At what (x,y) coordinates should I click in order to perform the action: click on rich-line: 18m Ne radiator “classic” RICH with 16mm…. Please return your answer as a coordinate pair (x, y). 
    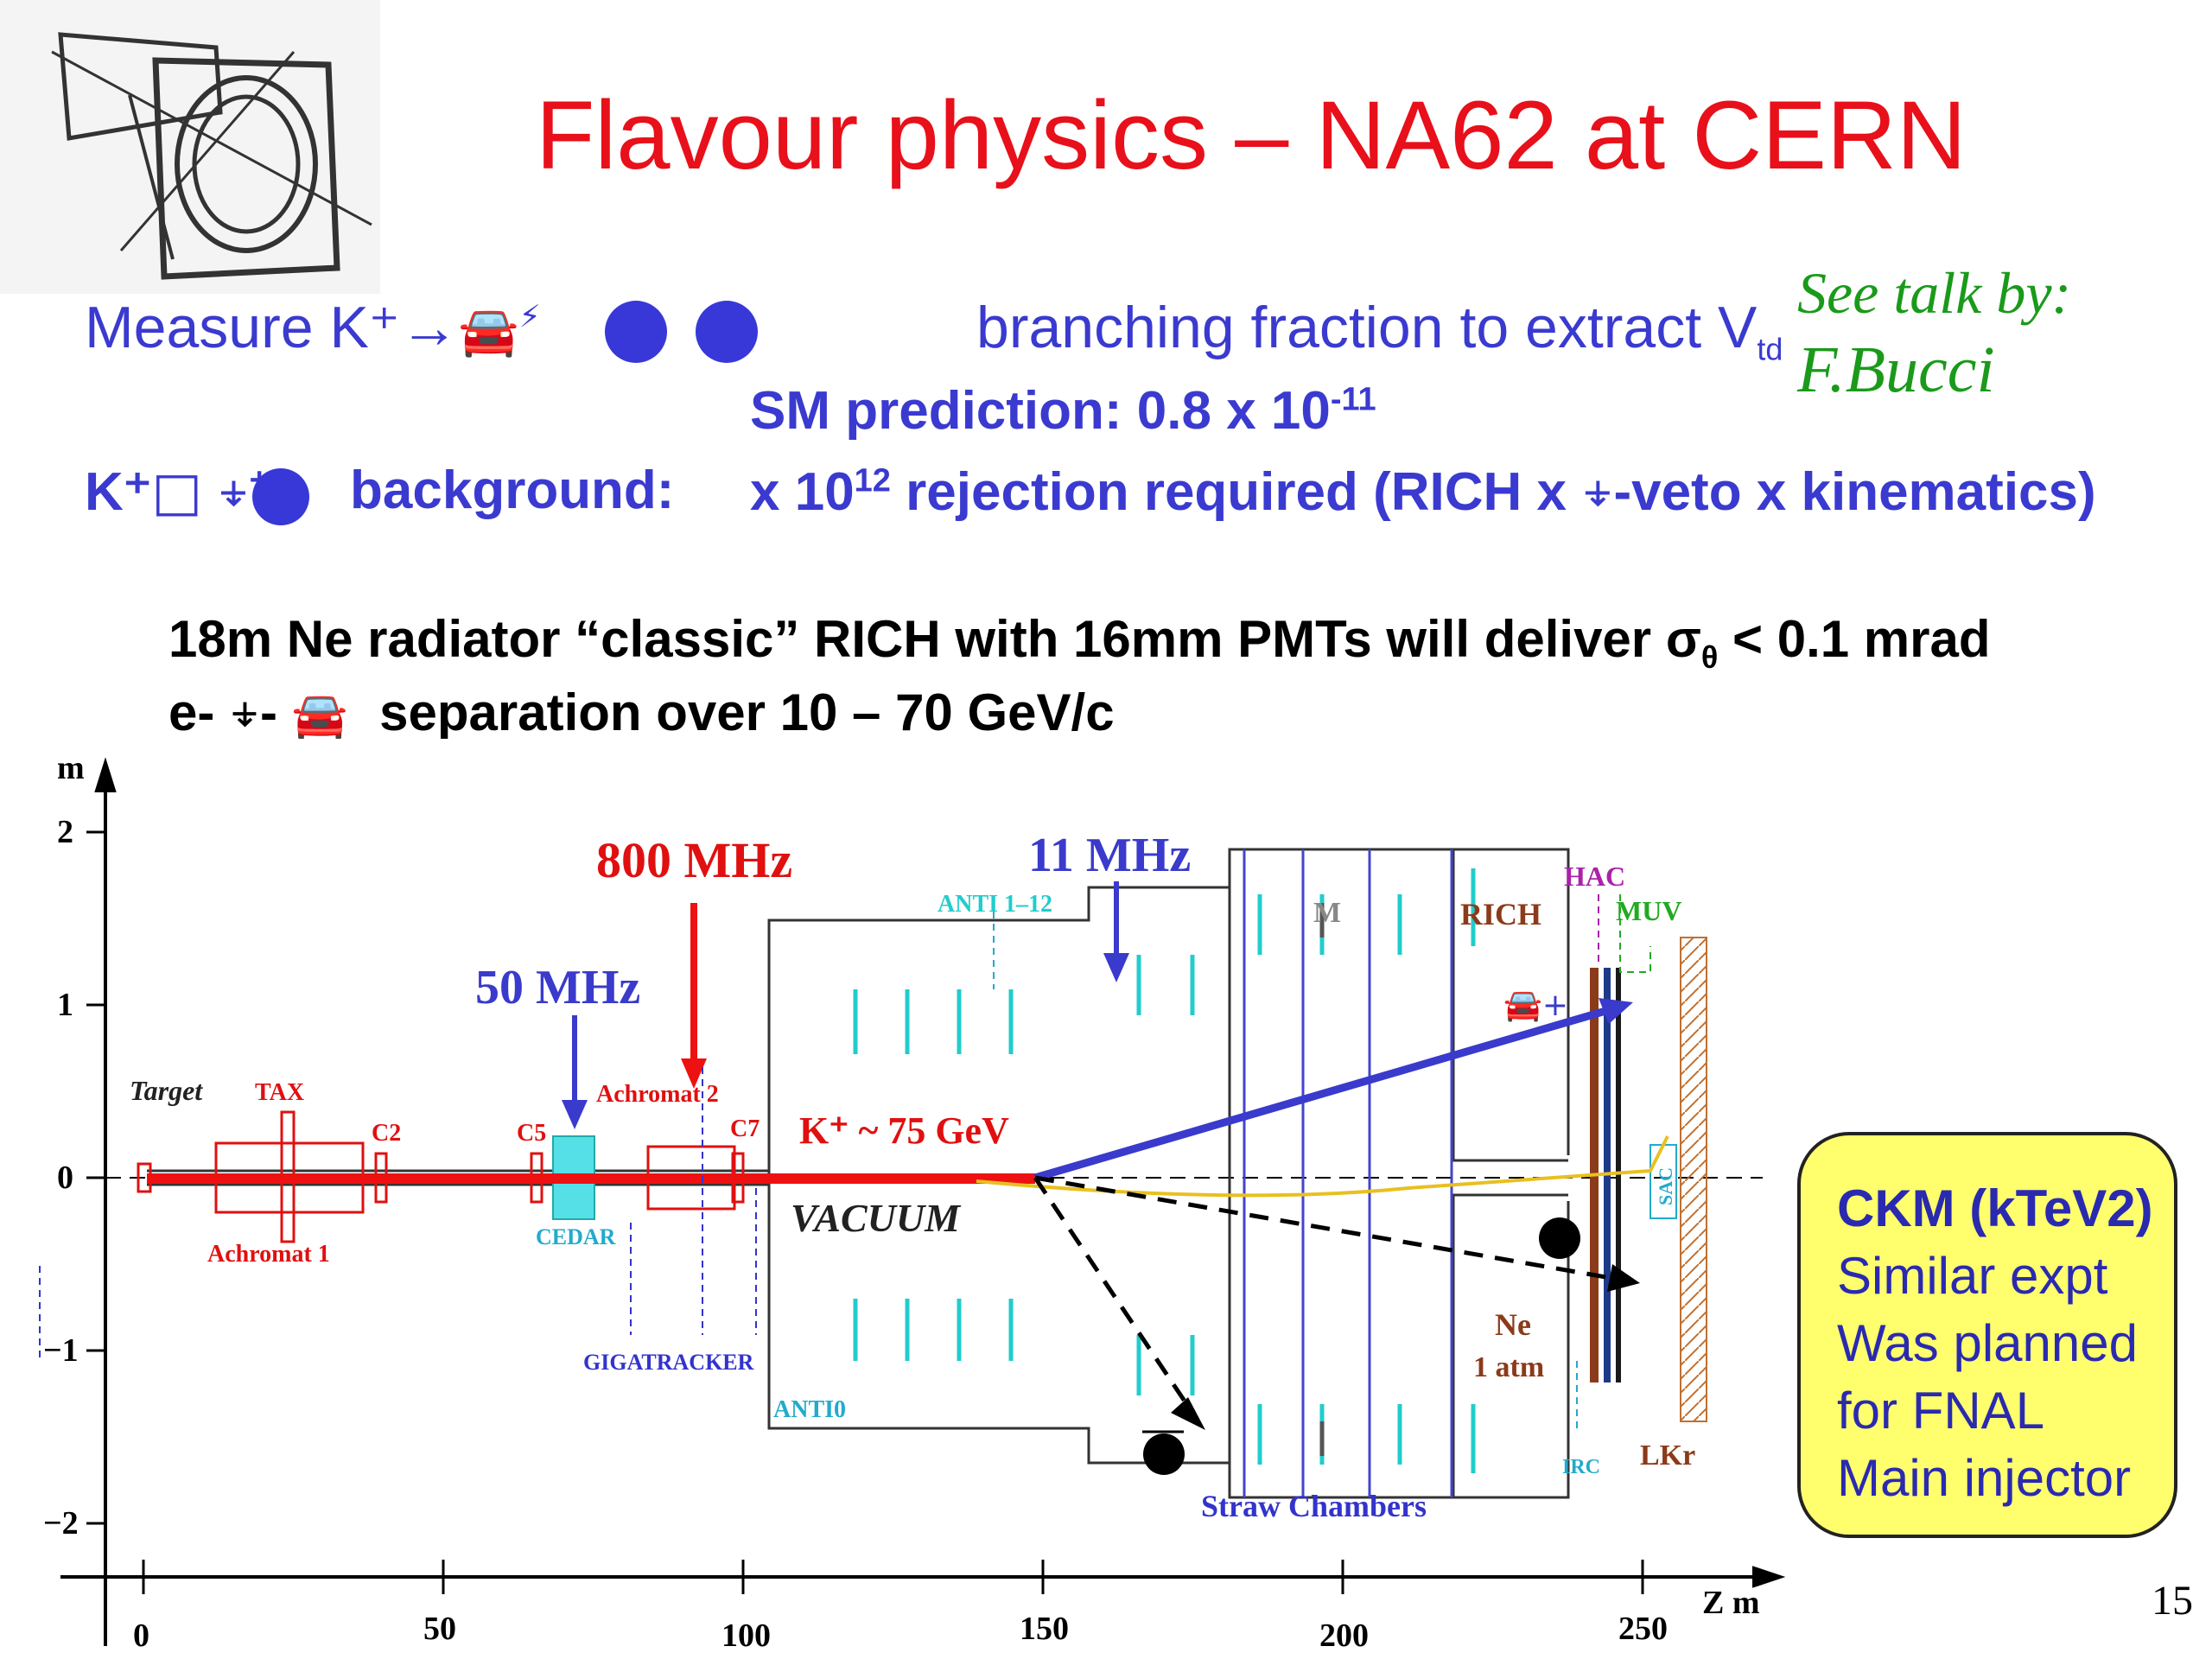
    Looking at the image, I should click on (1079, 642).